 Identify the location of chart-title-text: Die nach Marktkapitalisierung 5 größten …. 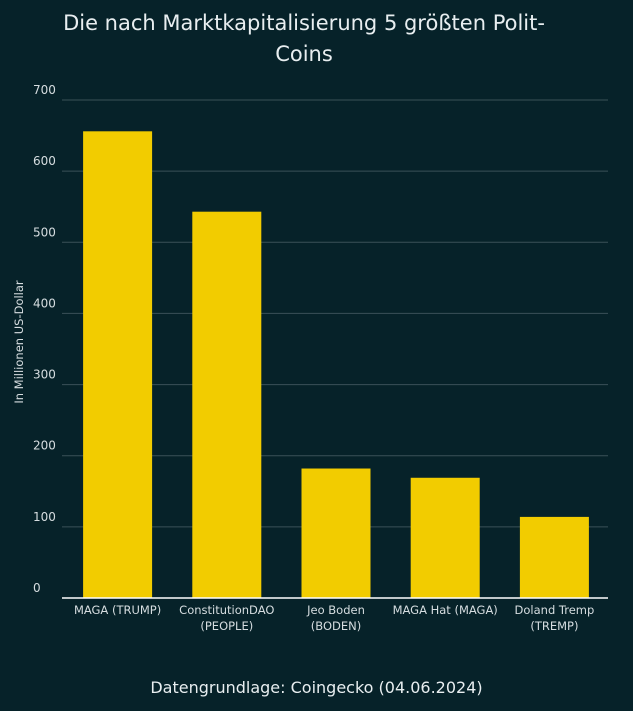
(304, 38).